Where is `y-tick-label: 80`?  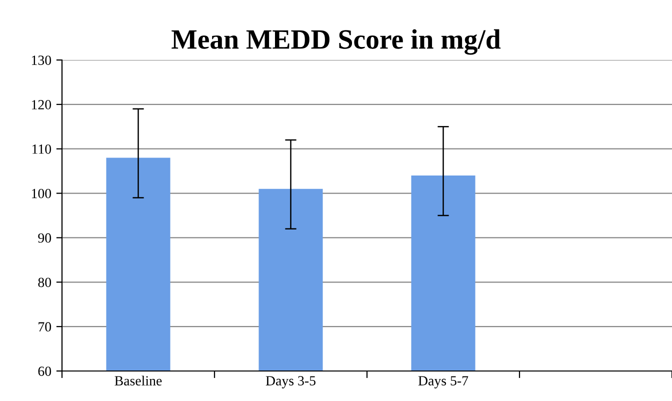
y-tick-label: 80 is located at coordinates (45, 283).